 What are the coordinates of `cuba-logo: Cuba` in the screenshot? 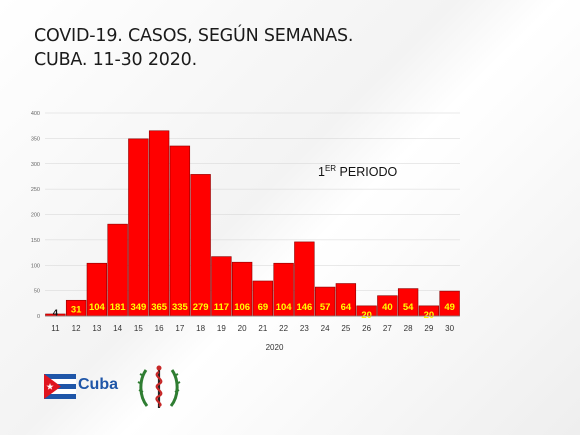 It's located at (84, 386).